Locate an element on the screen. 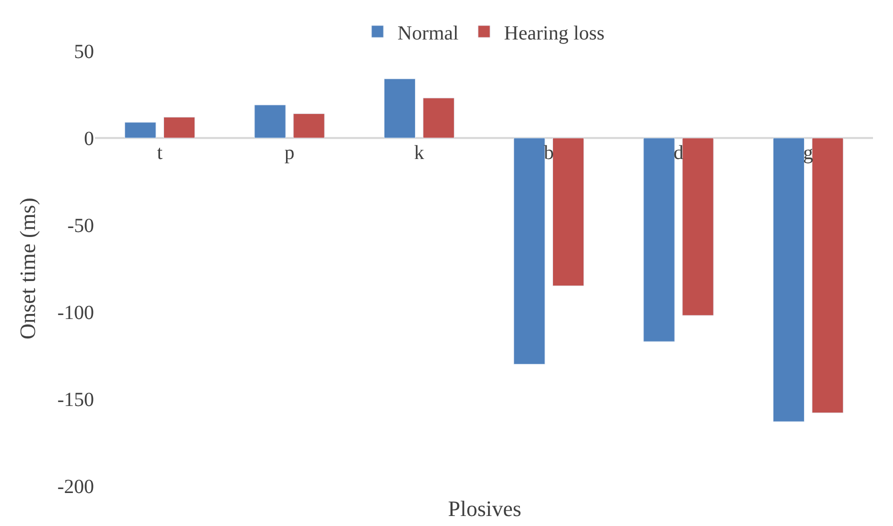  x-tick-label: t is located at coordinates (160, 153).